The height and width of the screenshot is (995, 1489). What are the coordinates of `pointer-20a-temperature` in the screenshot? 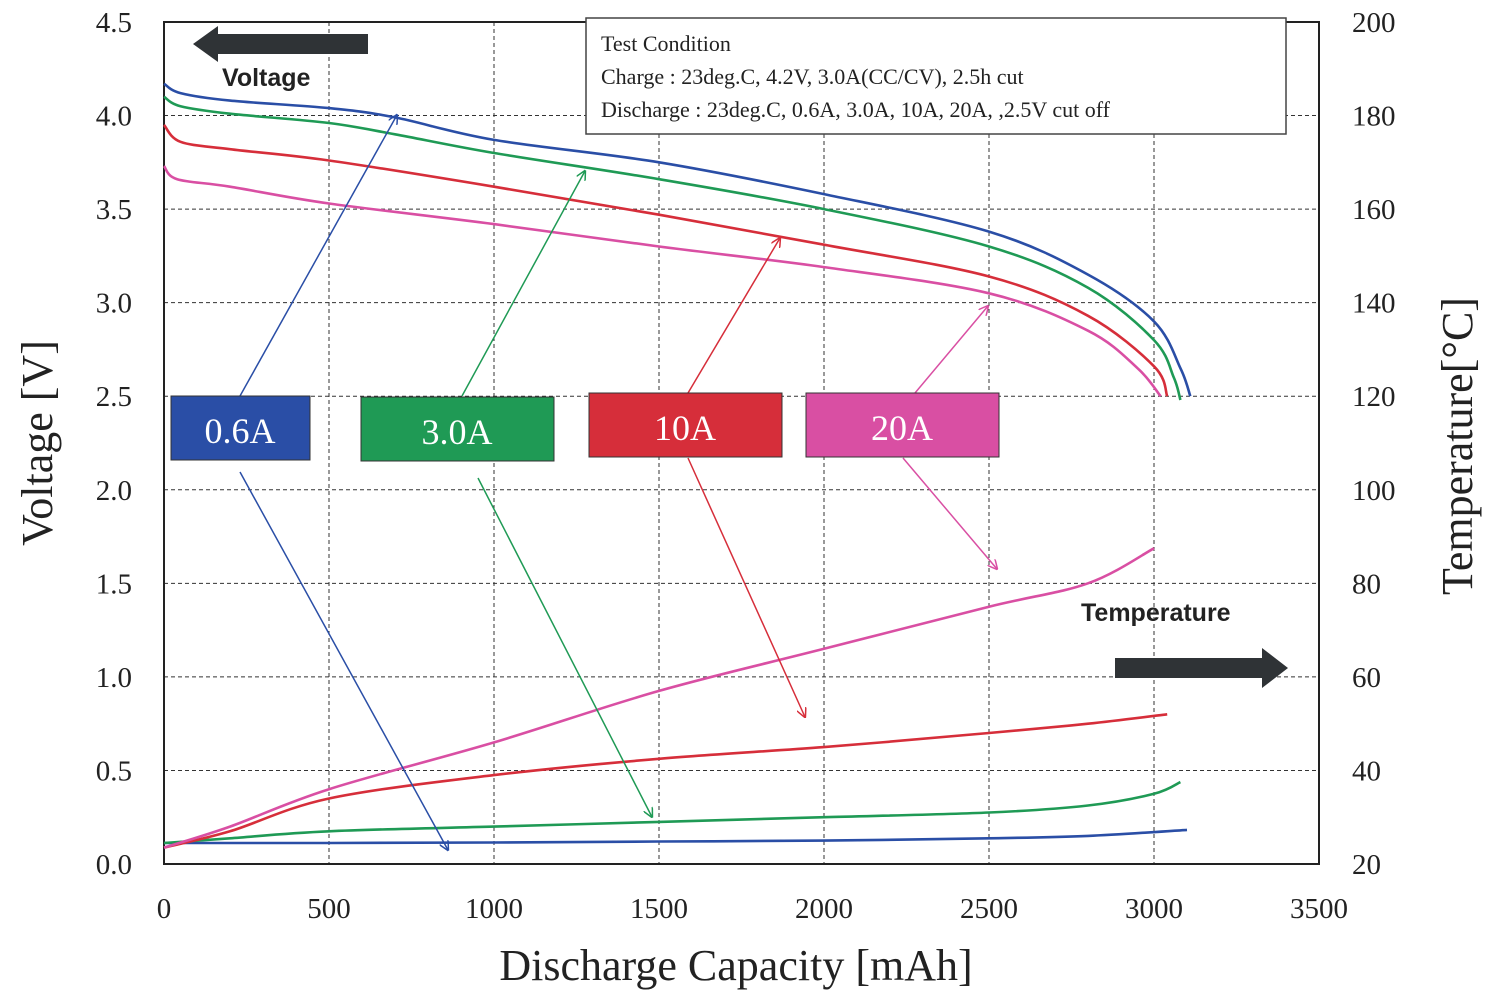 It's located at (949, 513).